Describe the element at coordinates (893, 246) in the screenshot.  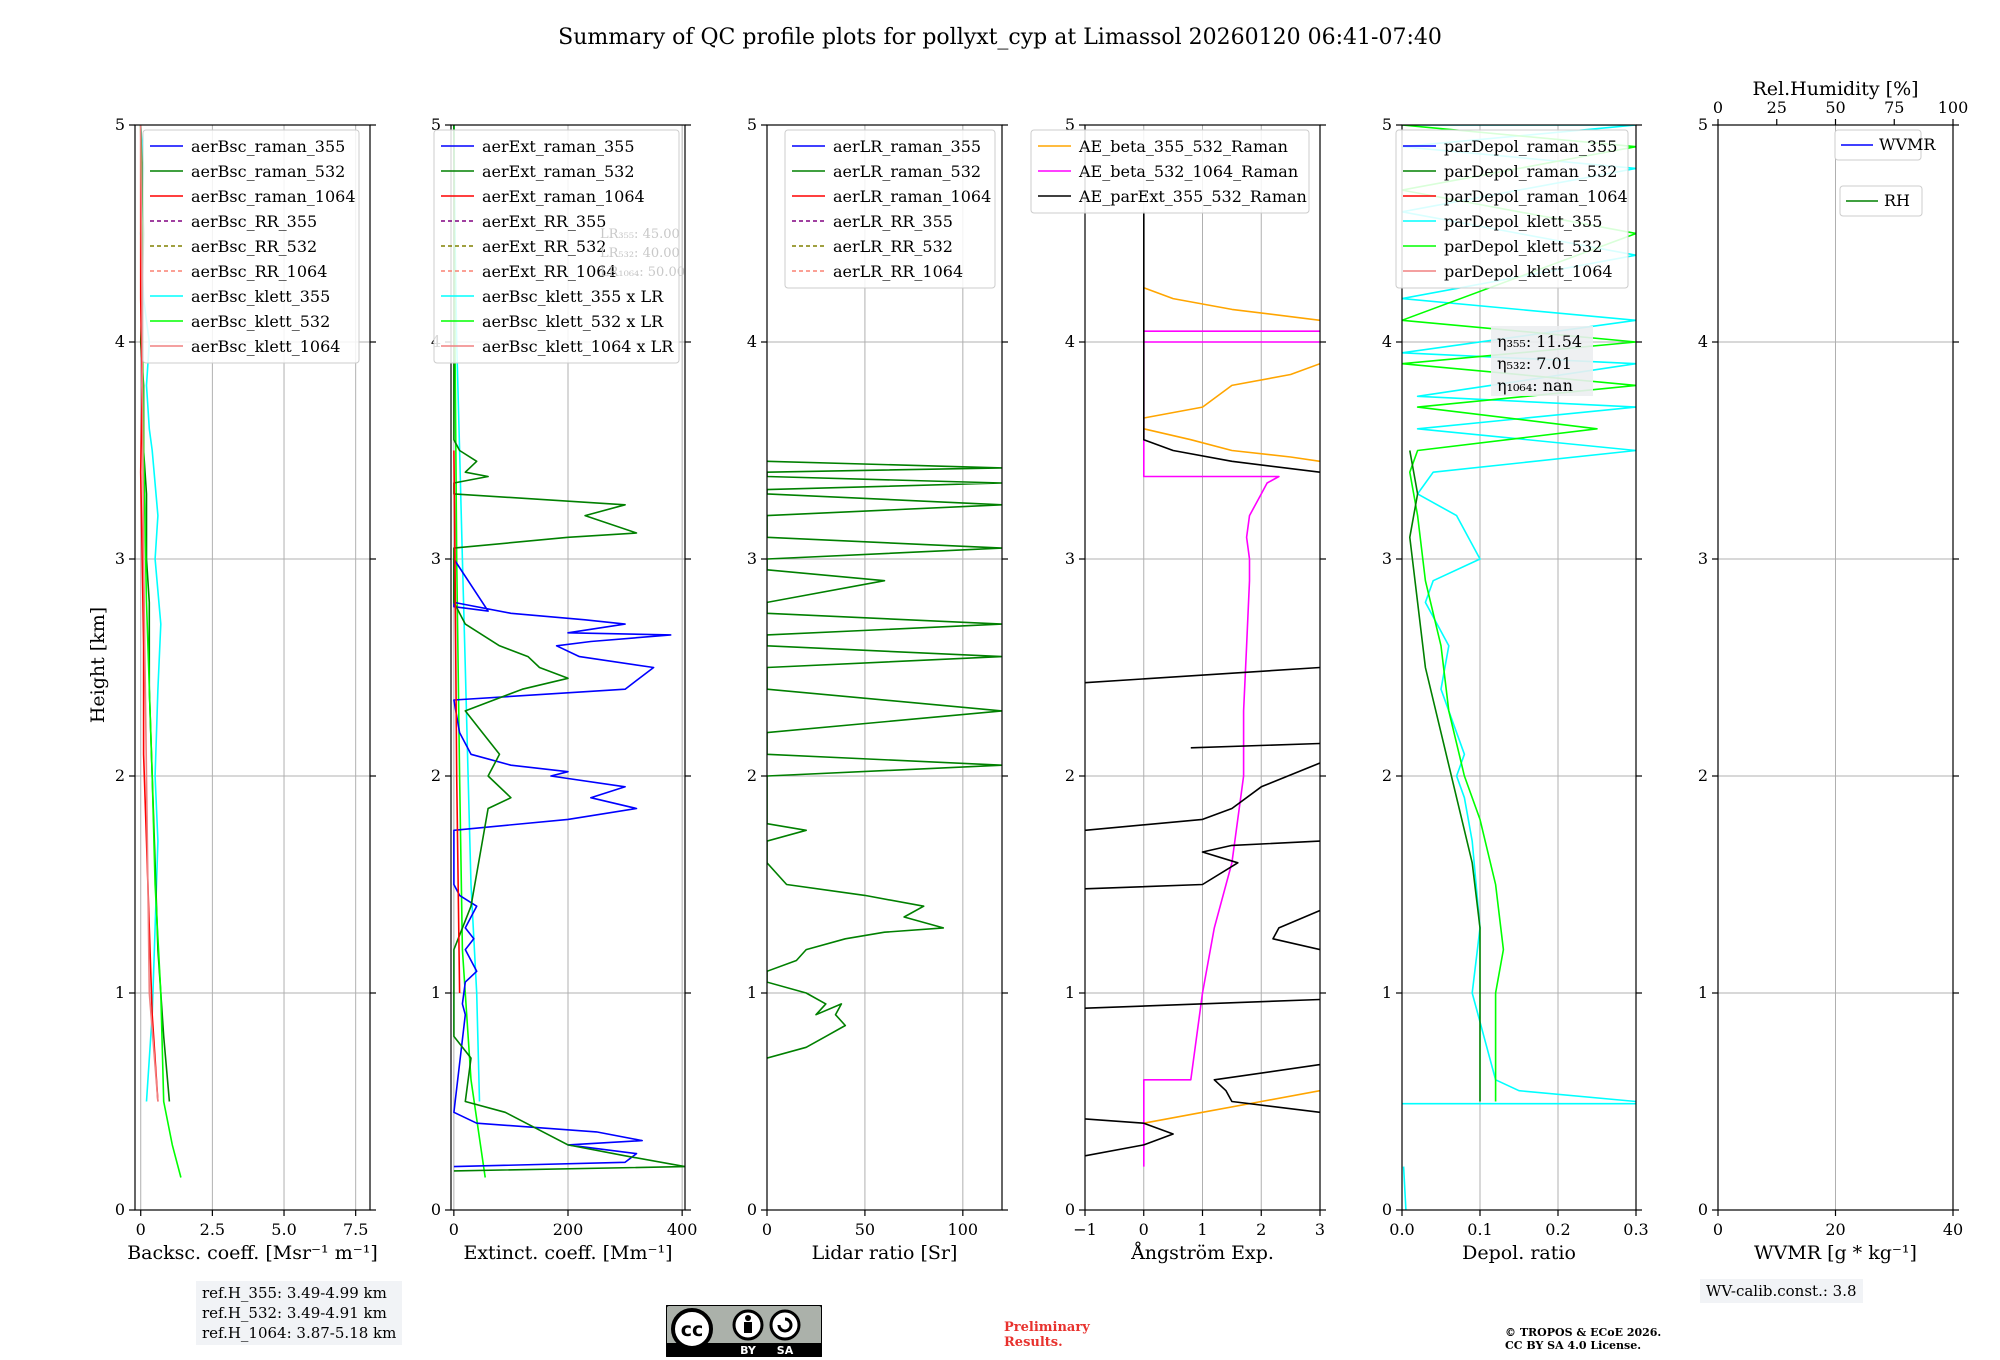
I see `legend-label-lr-4: aerLR_RR_532` at that location.